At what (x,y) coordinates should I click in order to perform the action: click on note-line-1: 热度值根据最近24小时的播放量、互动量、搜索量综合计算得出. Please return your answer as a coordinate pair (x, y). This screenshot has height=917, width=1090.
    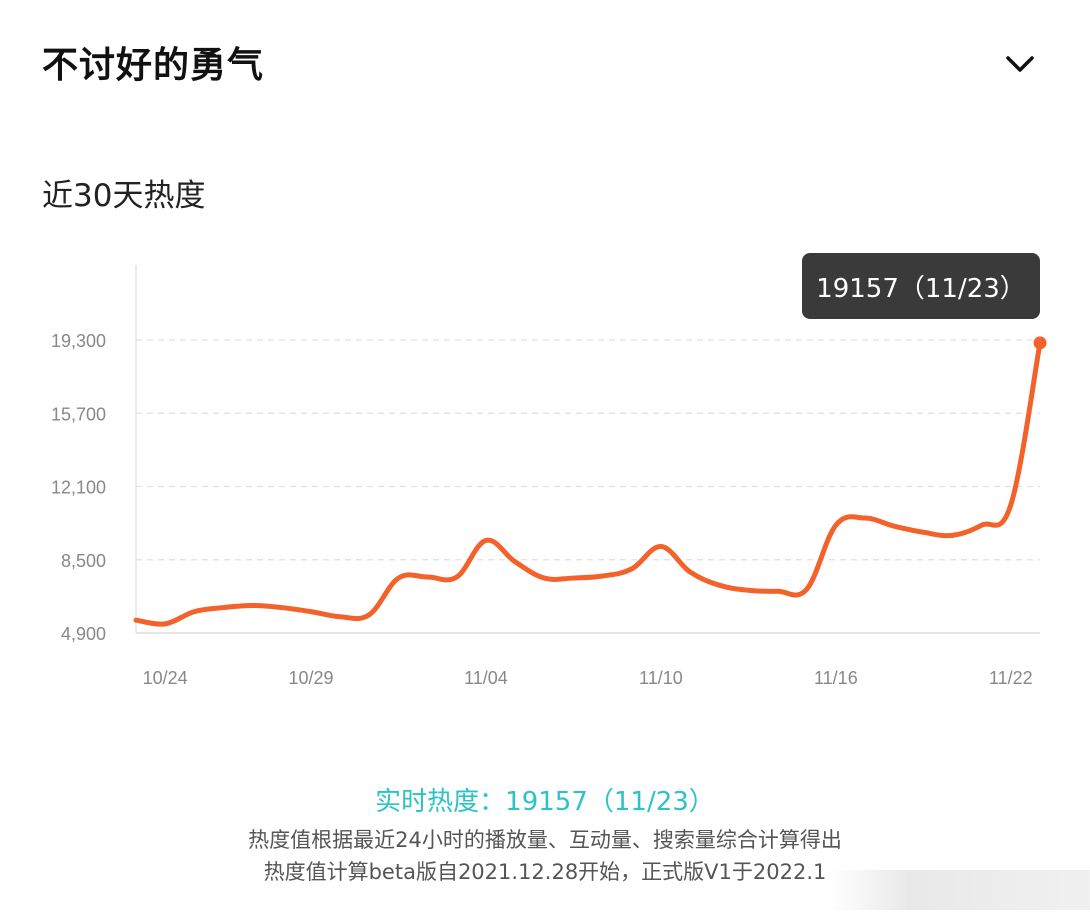
    Looking at the image, I should click on (545, 840).